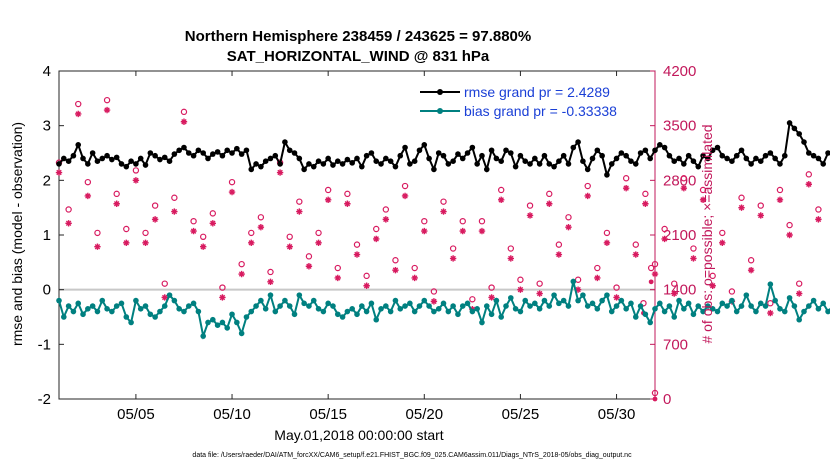 The image size is (830, 470). Describe the element at coordinates (521, 414) in the screenshot. I see `x-tick-label: 05/25` at that location.